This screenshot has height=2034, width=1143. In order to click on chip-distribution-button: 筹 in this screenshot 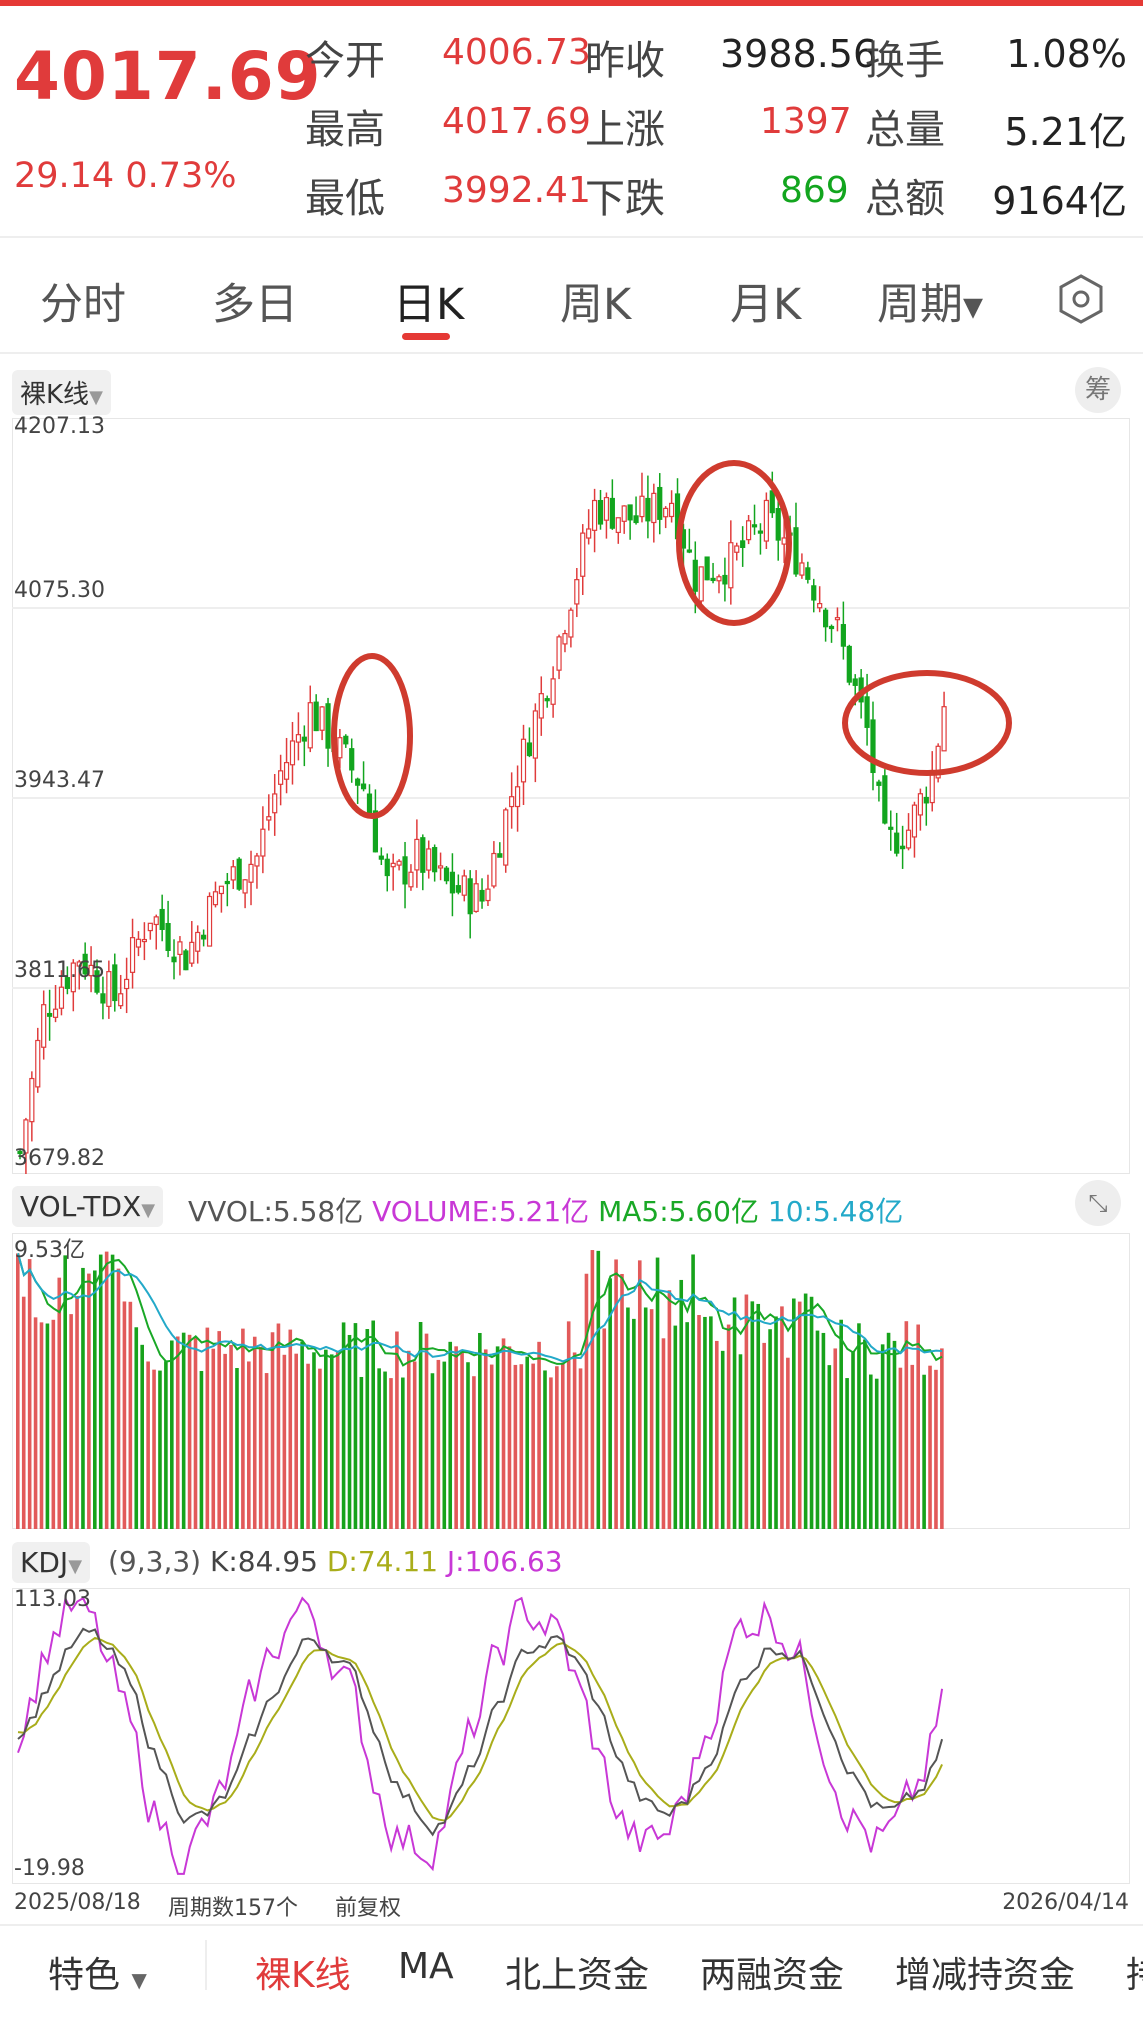, I will do `click(1098, 390)`.